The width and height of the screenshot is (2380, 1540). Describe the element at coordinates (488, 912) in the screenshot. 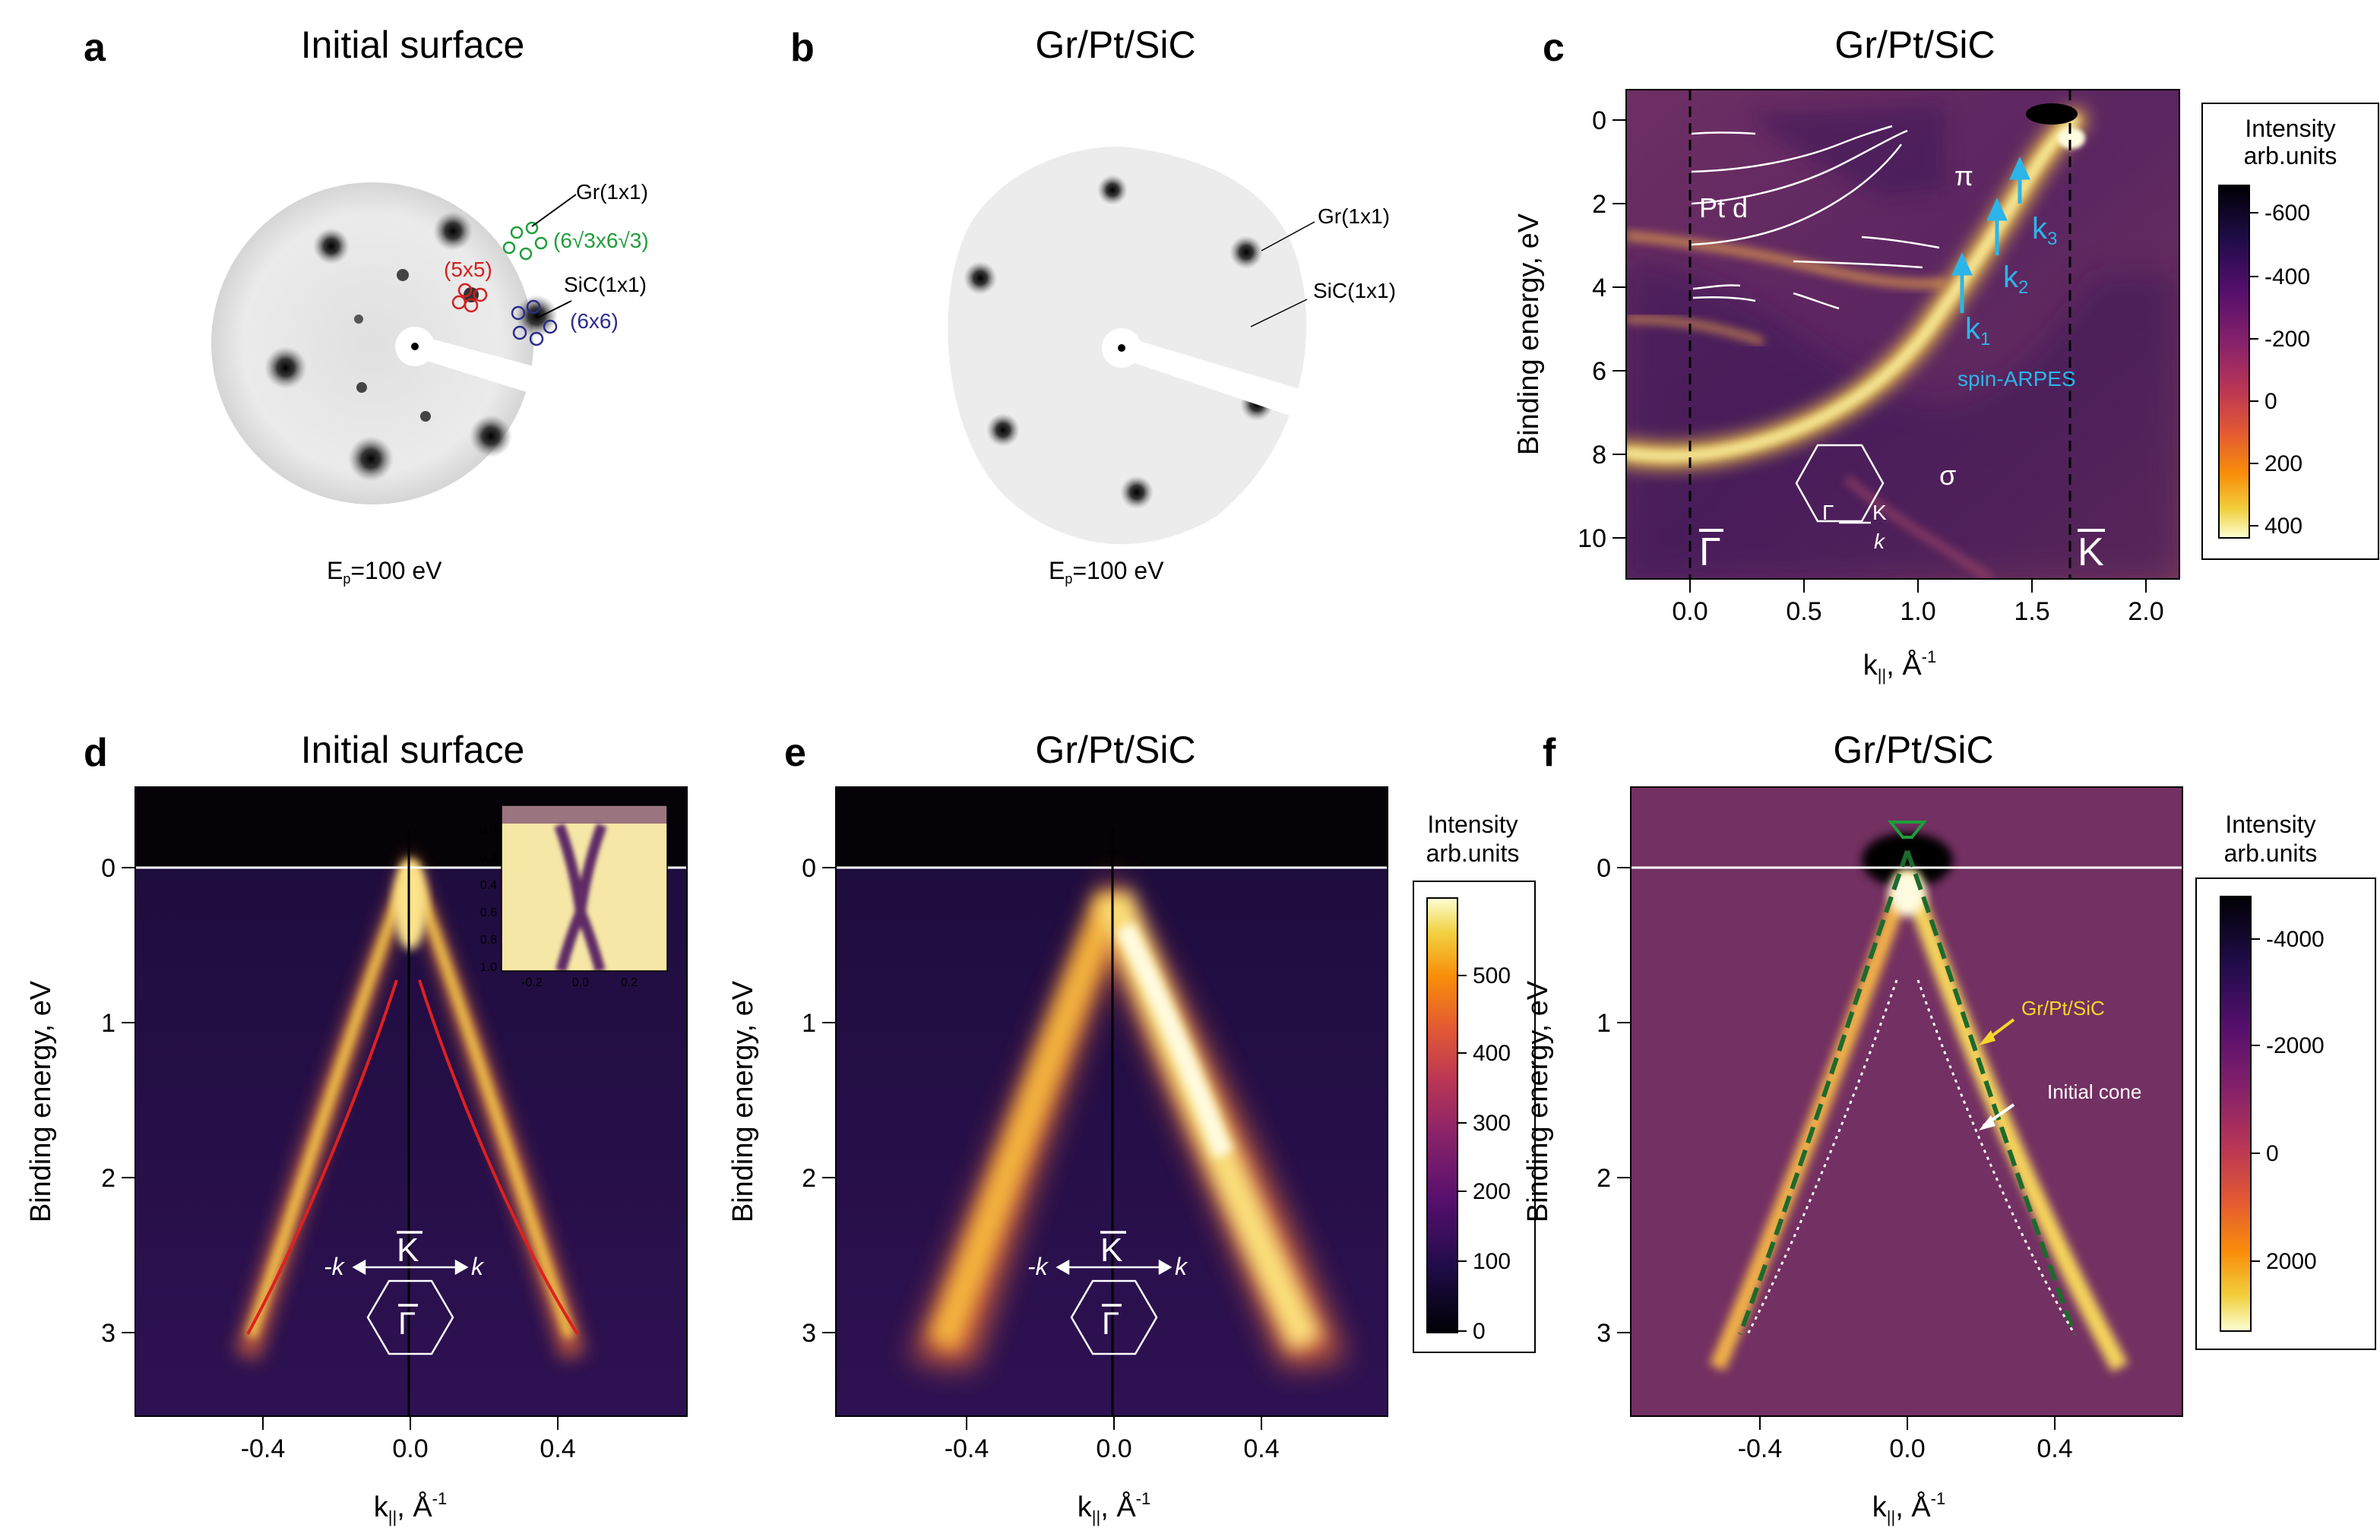

I see `inset-y-tick-label: 0.6` at that location.